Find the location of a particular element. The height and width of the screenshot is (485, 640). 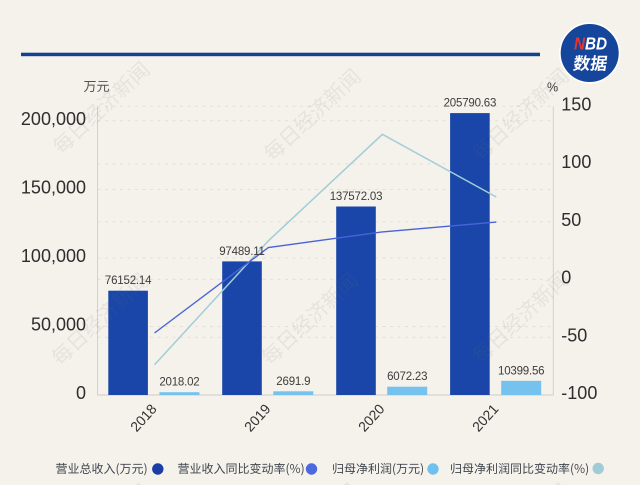

svg-text: 100 is located at coordinates (576, 162).